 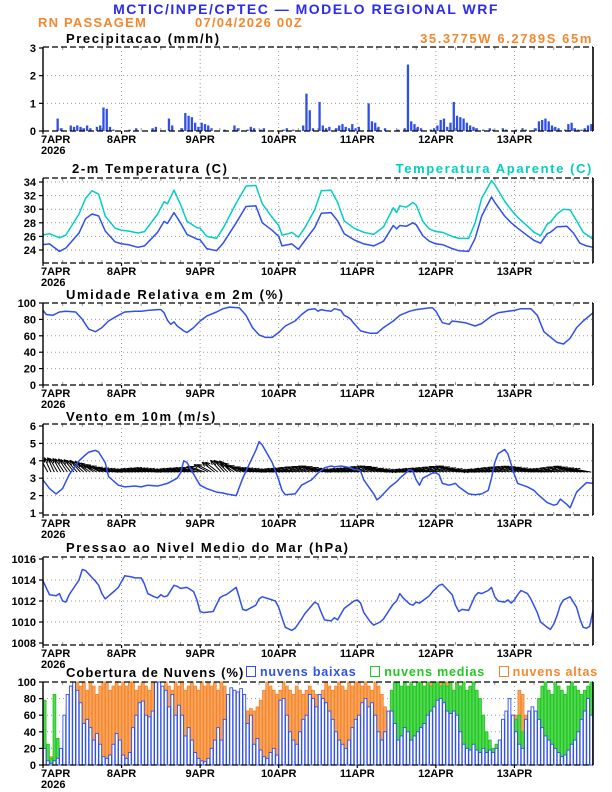 I want to click on mid-clouds-swatch-icon, so click(x=375, y=671).